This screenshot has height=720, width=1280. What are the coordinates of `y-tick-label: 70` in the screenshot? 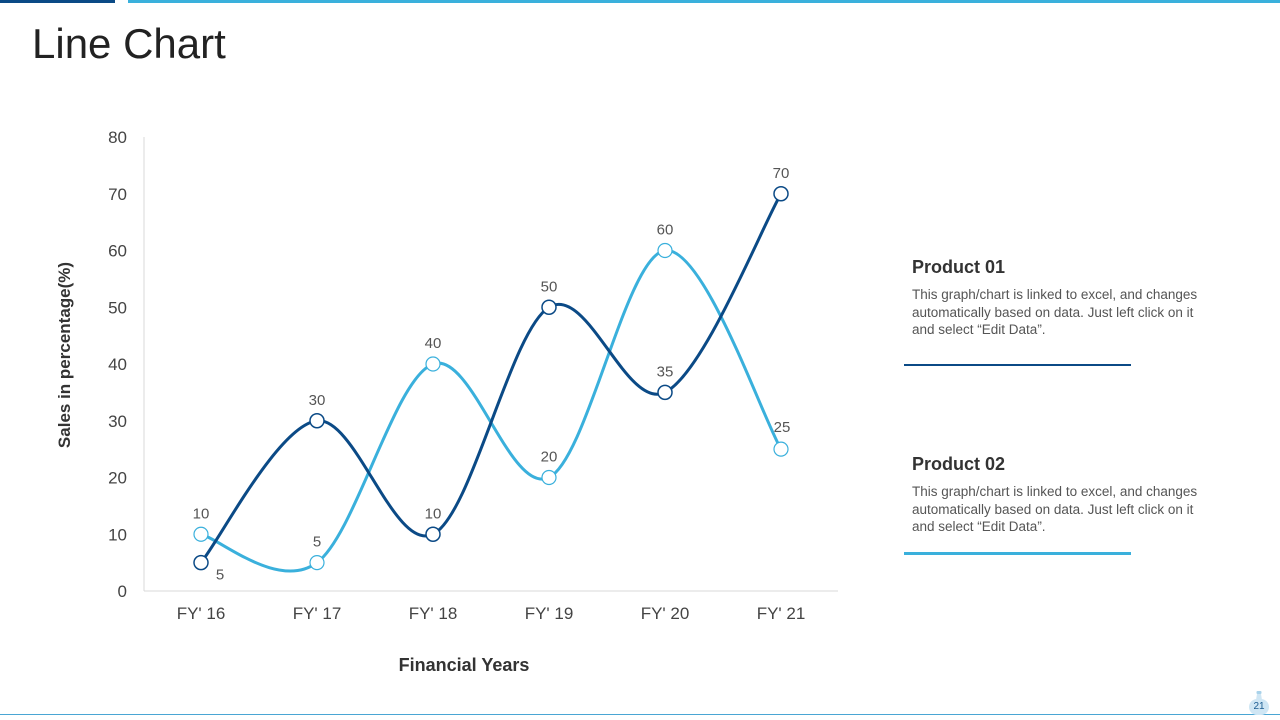 It's located at (117, 194).